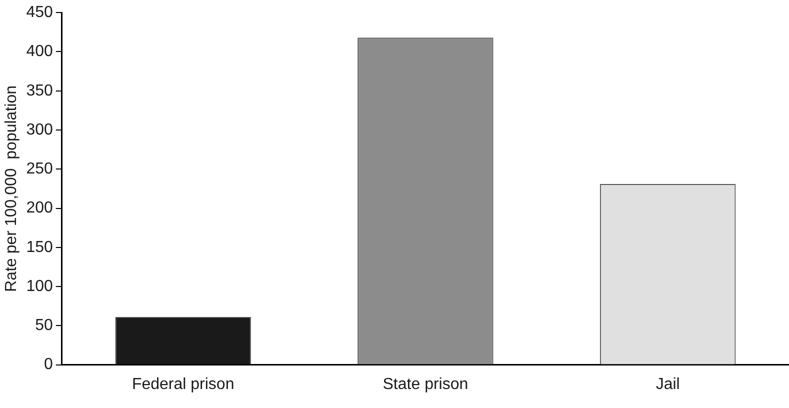 The image size is (789, 408). What do you see at coordinates (39, 247) in the screenshot?
I see `y-tick-label: 150` at bounding box center [39, 247].